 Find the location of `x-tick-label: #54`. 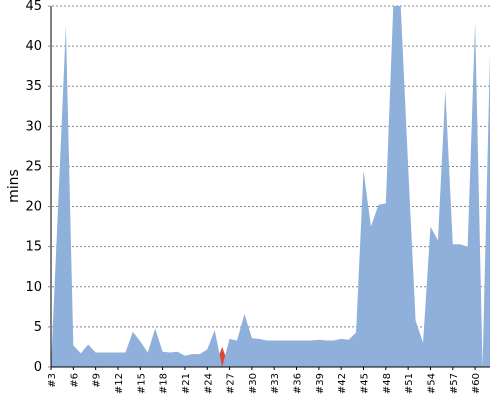

x-tick-label: #54 is located at coordinates (431, 383).